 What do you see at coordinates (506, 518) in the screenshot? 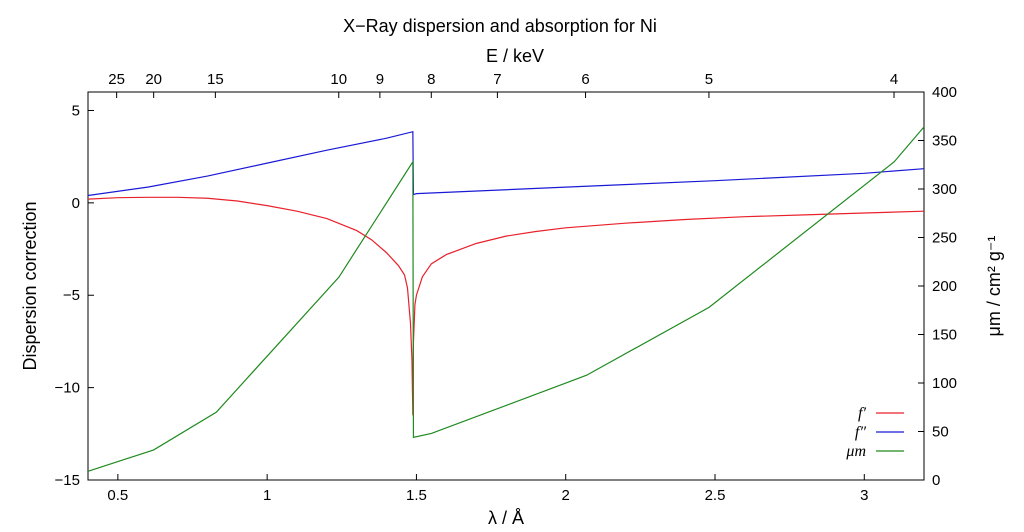
I see `x-axis-title: λ / Å` at bounding box center [506, 518].